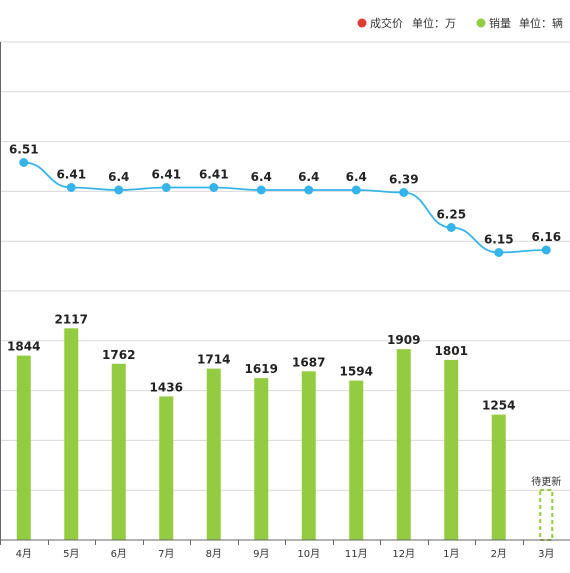  Describe the element at coordinates (308, 554) in the screenshot. I see `x-tick-label: 10月` at that location.